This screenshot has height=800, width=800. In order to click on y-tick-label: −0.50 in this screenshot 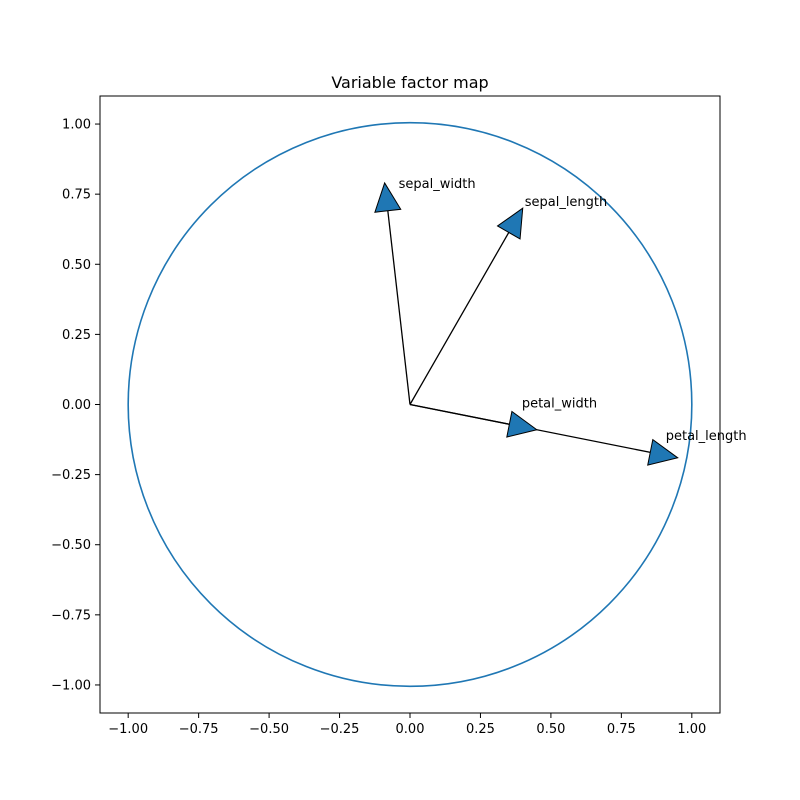, I will do `click(71, 545)`.